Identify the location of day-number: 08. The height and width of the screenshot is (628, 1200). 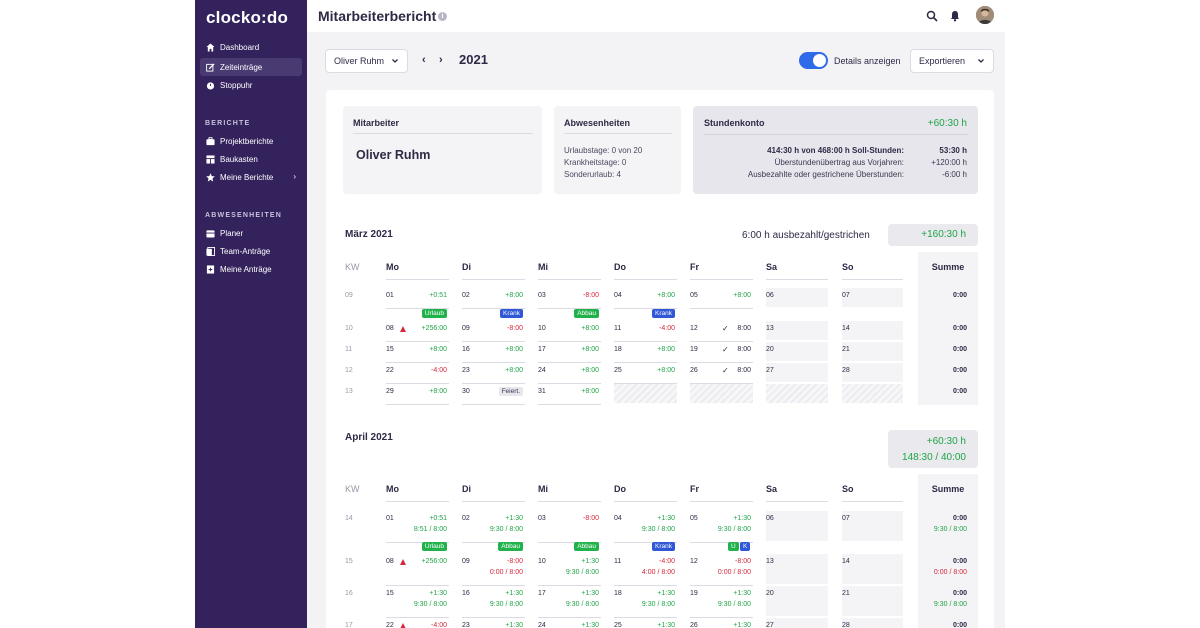
(390, 328).